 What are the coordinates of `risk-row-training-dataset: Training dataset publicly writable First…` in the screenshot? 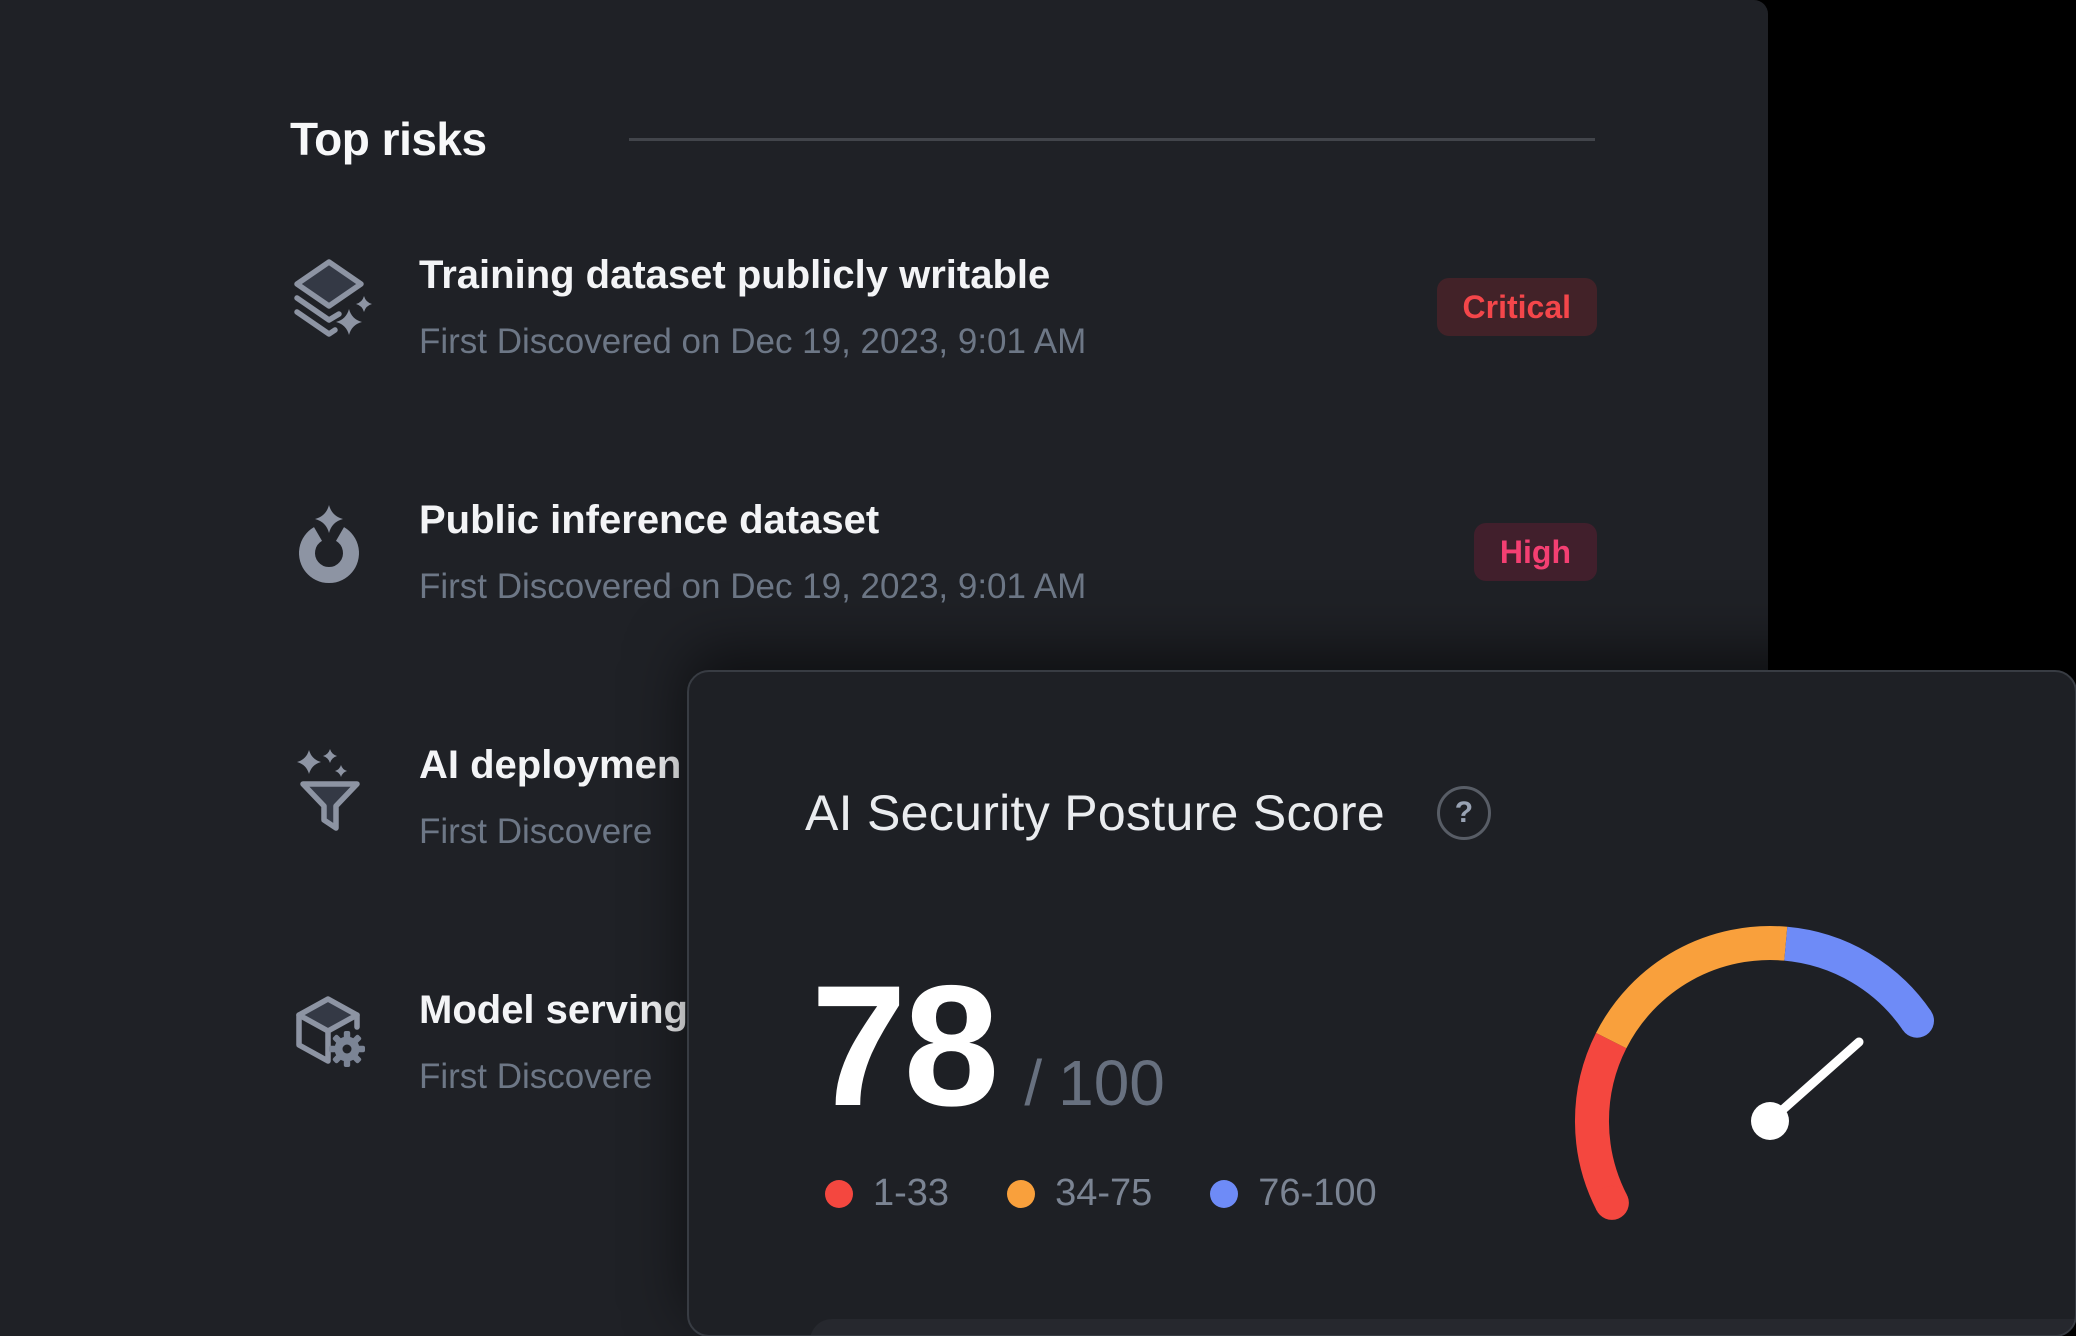 It's located at (940, 307).